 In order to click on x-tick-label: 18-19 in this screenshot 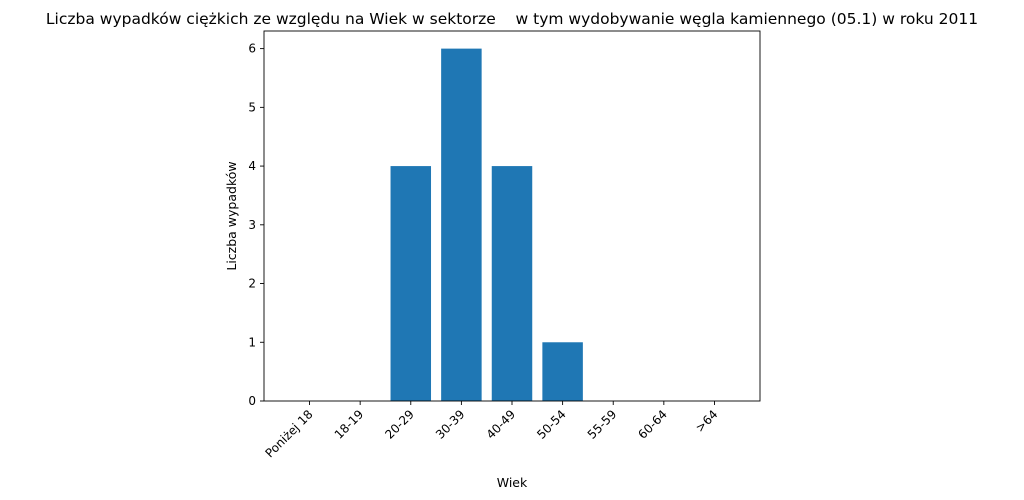, I will do `click(349, 424)`.